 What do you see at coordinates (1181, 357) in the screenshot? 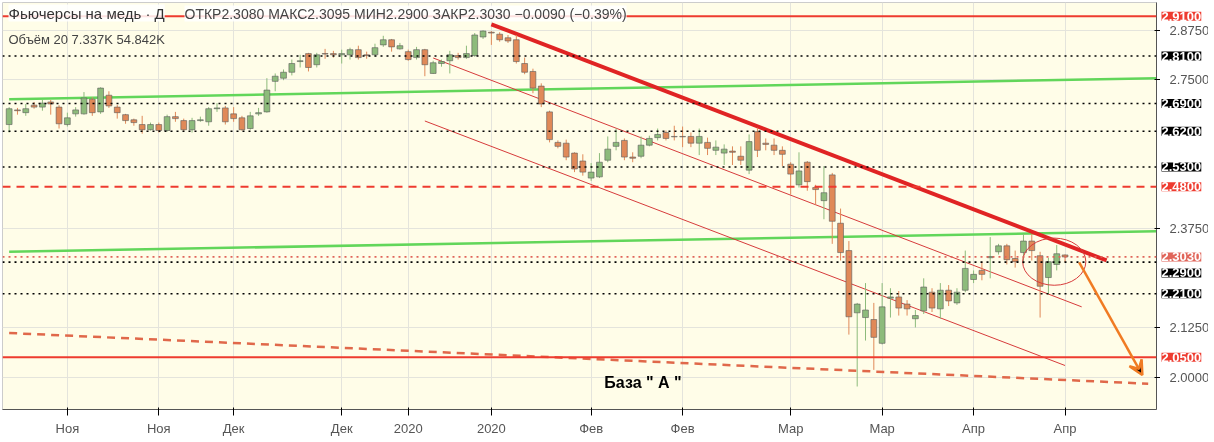
I see `ref-line-label: 2.0500` at bounding box center [1181, 357].